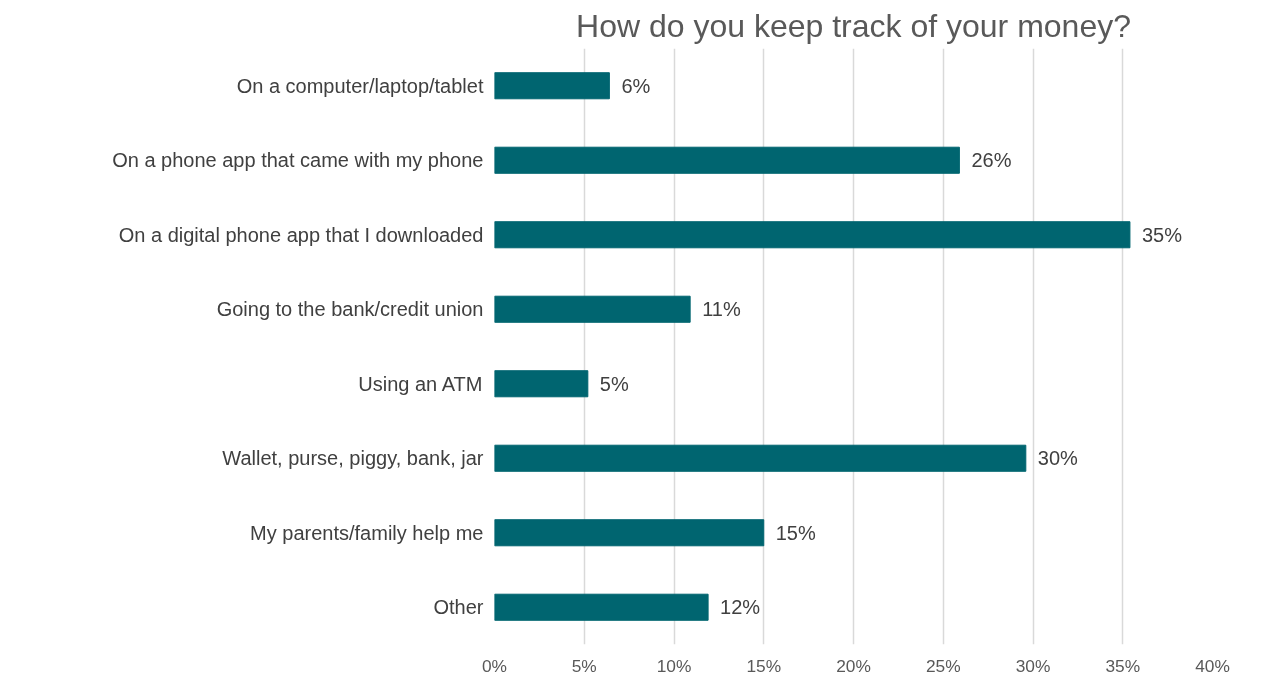  Describe the element at coordinates (367, 532) in the screenshot. I see `y-tick-label: My parents/family help me` at that location.